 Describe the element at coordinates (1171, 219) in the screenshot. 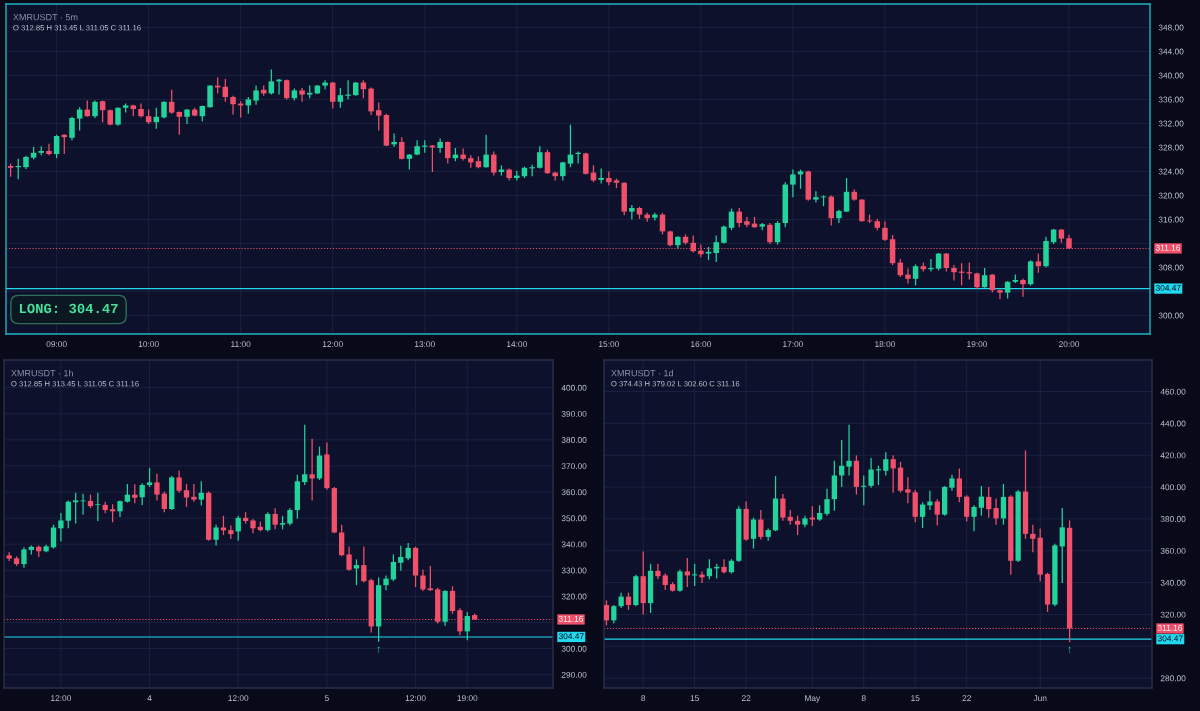

I see `y-tick-label: 316.00` at that location.